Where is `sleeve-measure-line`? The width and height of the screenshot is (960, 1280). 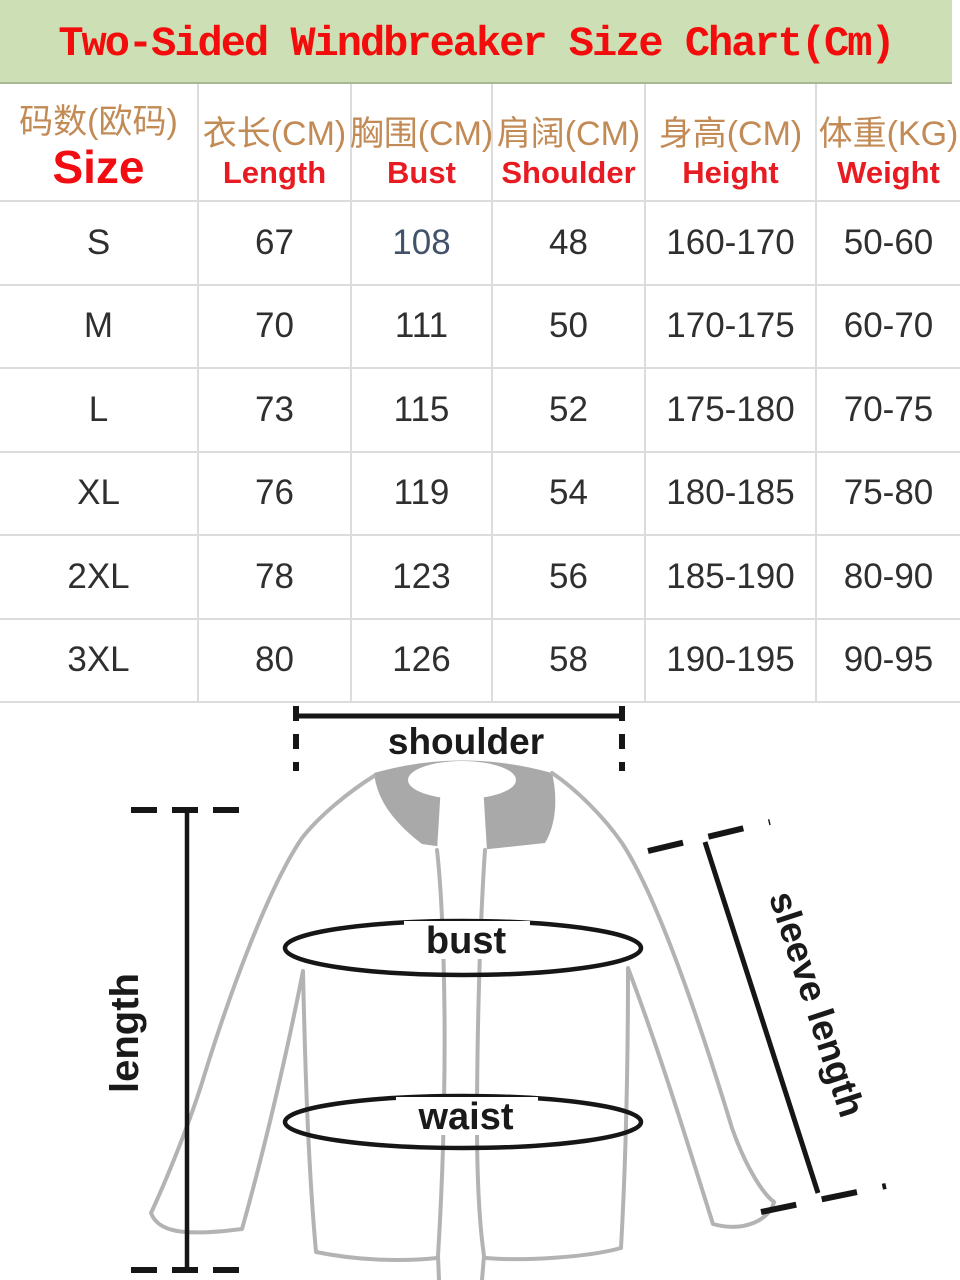
sleeve-measure-line is located at coordinates (761, 1017).